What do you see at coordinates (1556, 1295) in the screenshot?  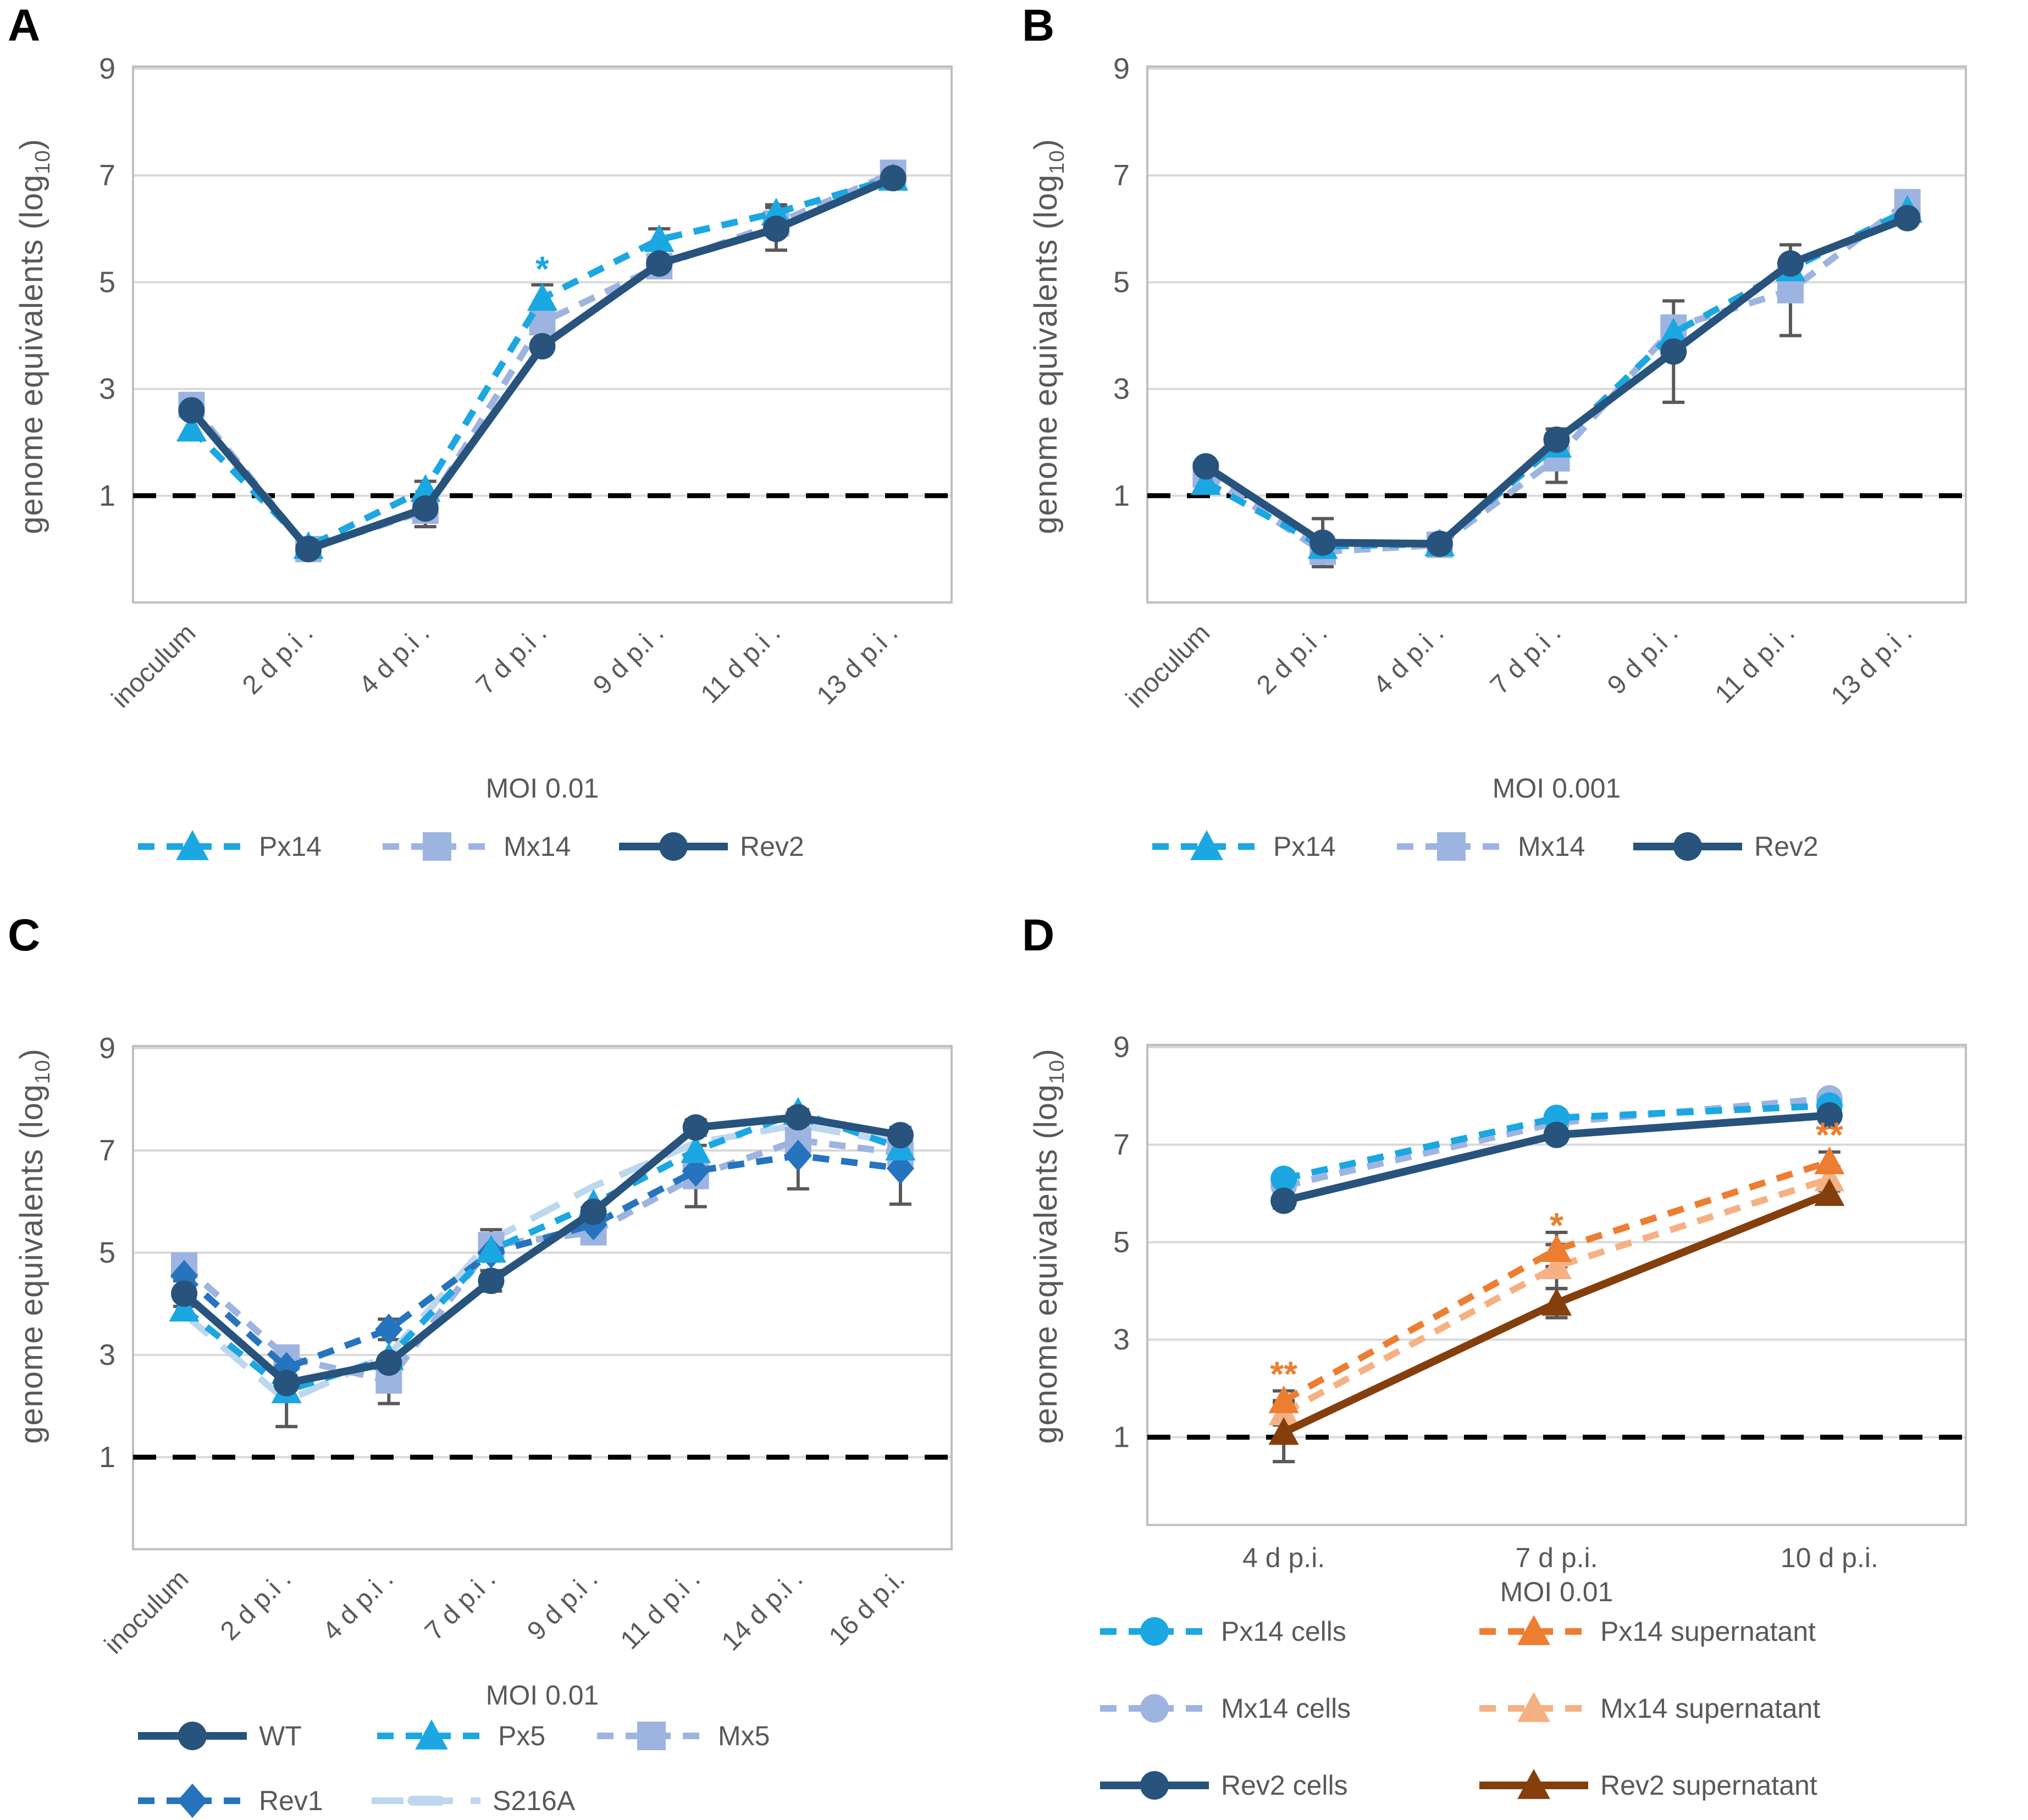 I see `series-line-Mx14 supernatant` at bounding box center [1556, 1295].